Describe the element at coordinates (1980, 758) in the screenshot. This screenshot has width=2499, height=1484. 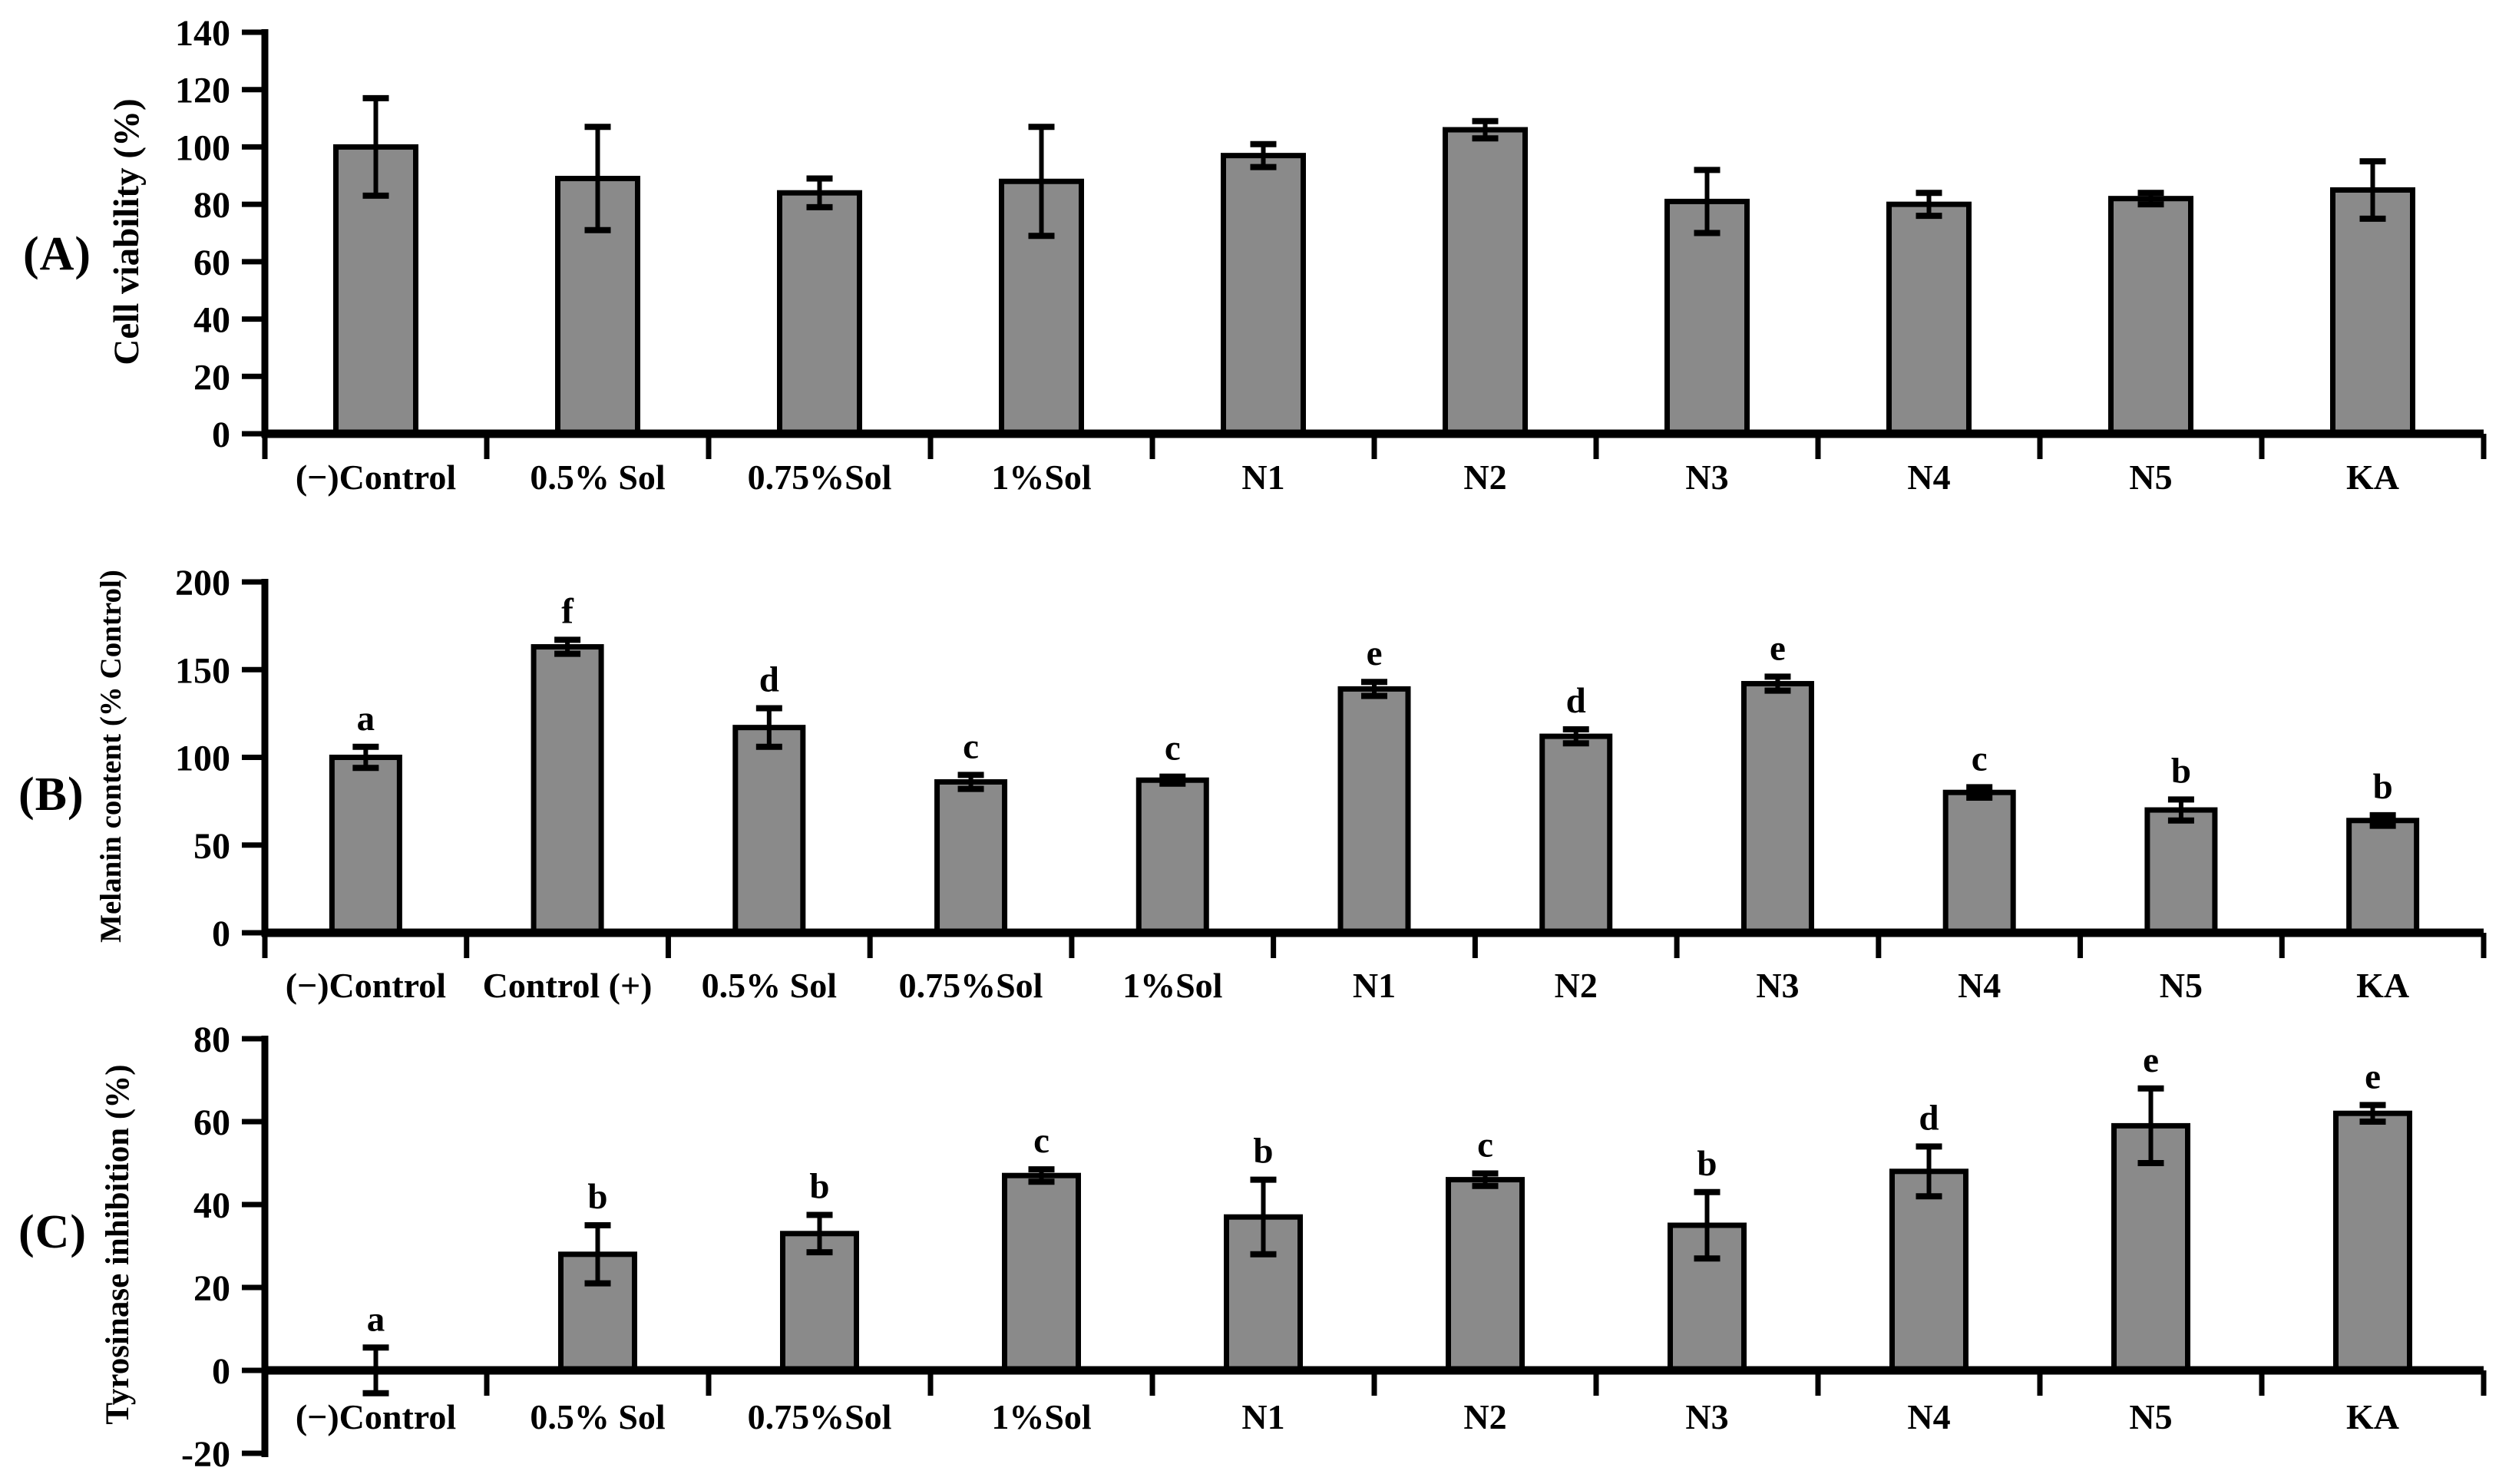
I see `significance-letter-N4: c` at that location.